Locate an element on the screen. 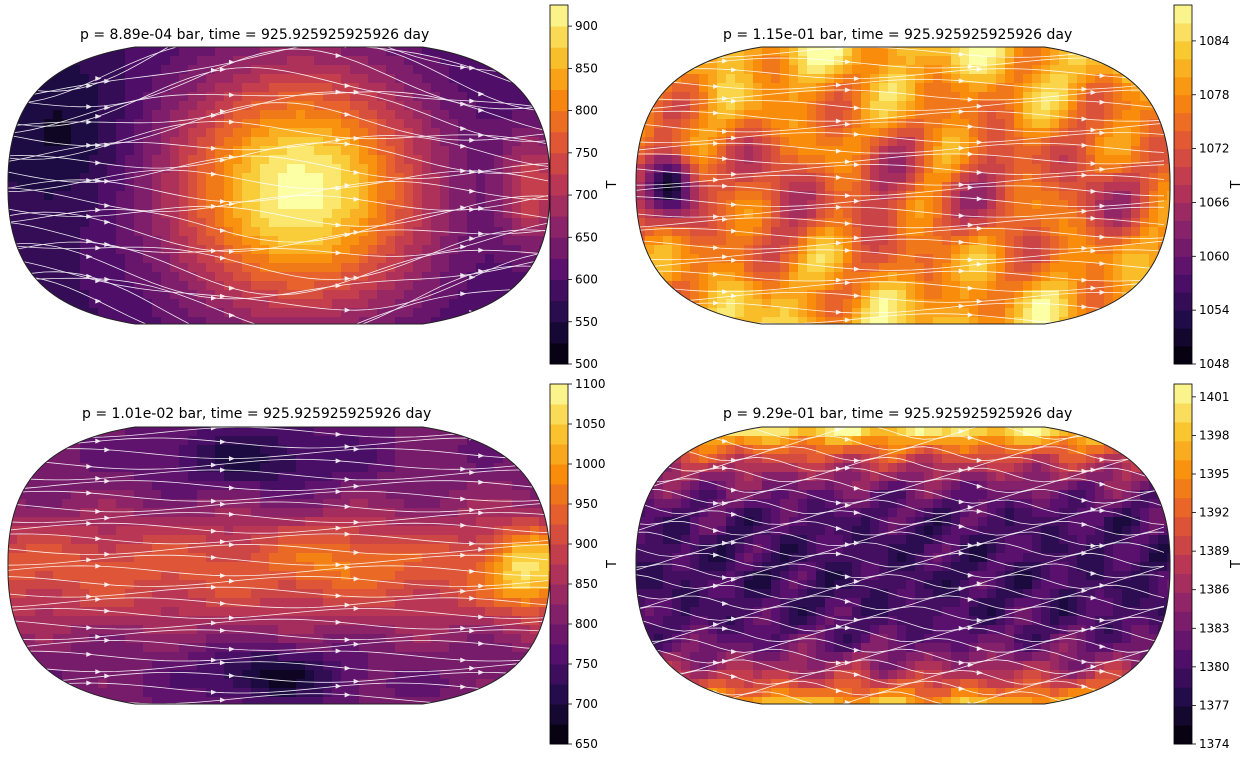 This screenshot has width=1253, height=760. panel-1-colorbar: 500 550 600 650 700 750 800 850 900 T is located at coordinates (584, 187).